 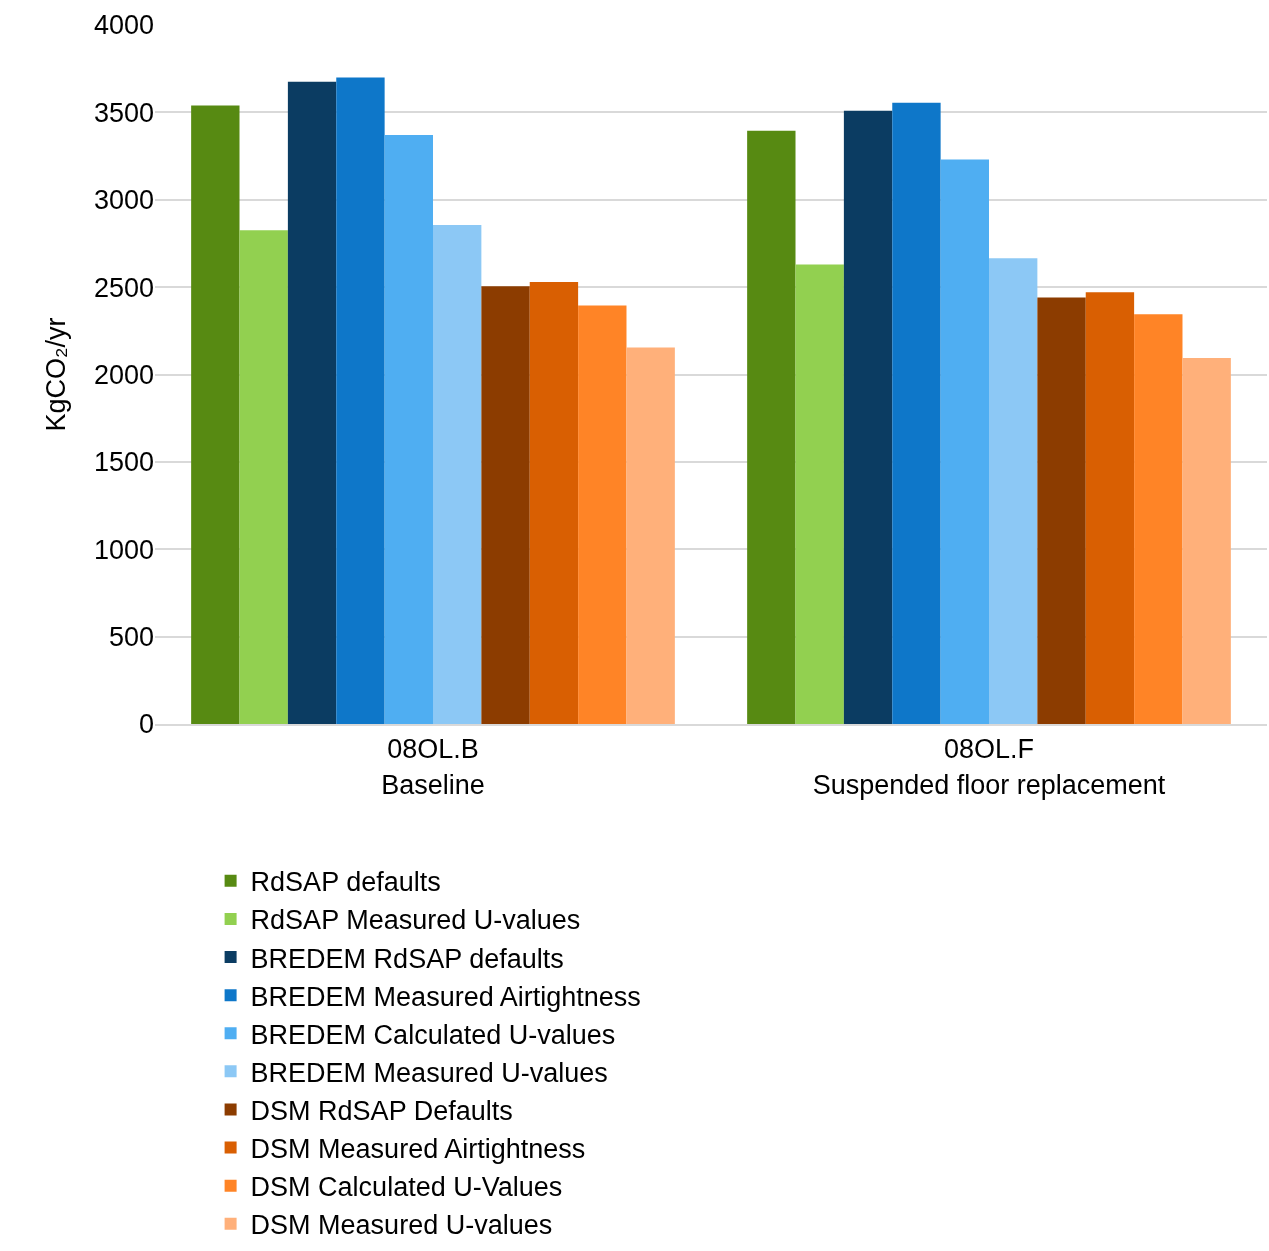 What do you see at coordinates (406, 1187) in the screenshot?
I see `legend-label: DSM Calculated U-Values` at bounding box center [406, 1187].